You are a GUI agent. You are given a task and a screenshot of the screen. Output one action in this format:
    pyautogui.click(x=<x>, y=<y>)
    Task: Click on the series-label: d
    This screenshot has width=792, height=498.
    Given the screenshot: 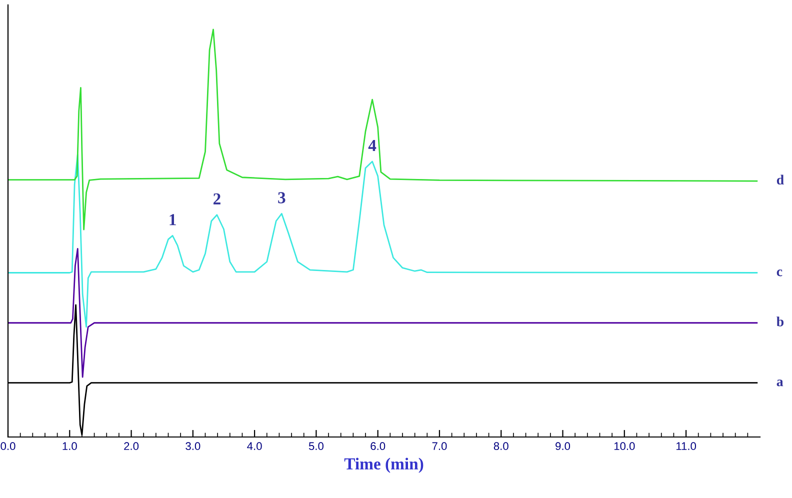 What is the action you would take?
    pyautogui.click(x=780, y=179)
    